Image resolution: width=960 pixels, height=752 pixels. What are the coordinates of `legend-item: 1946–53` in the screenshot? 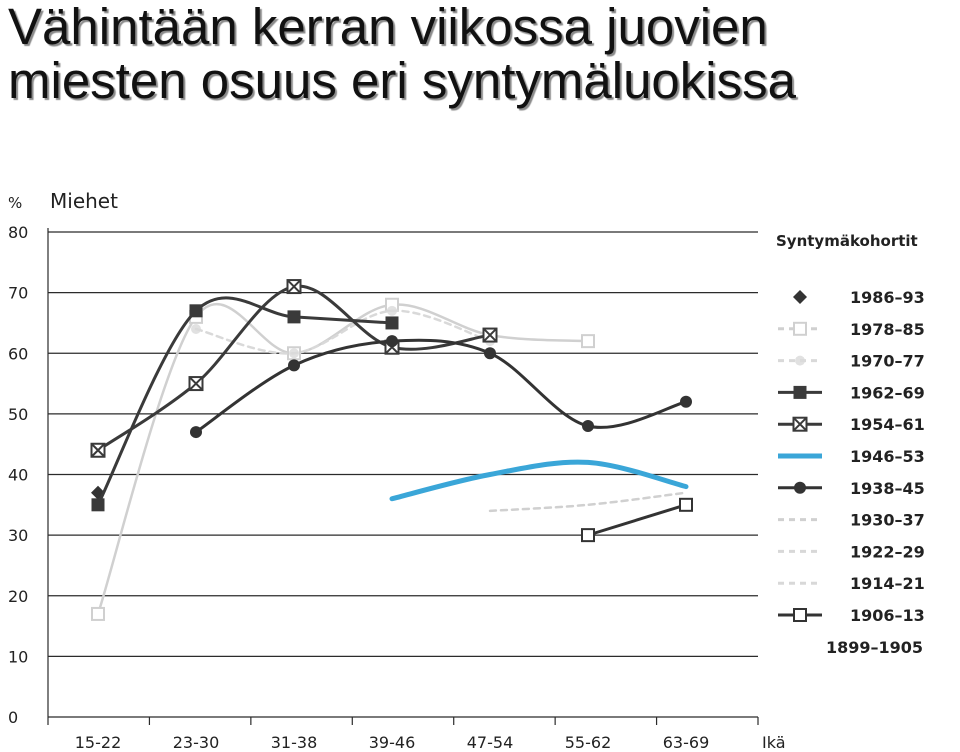 It's located at (851, 456).